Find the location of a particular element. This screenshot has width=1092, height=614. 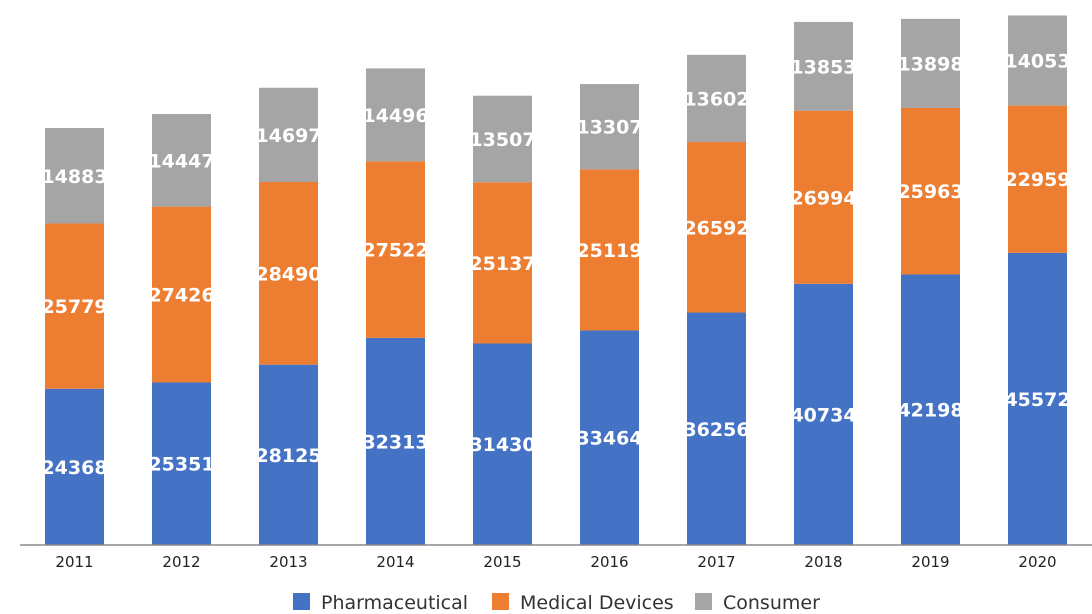

bar-pharmaceutical-2011 is located at coordinates (74, 466).